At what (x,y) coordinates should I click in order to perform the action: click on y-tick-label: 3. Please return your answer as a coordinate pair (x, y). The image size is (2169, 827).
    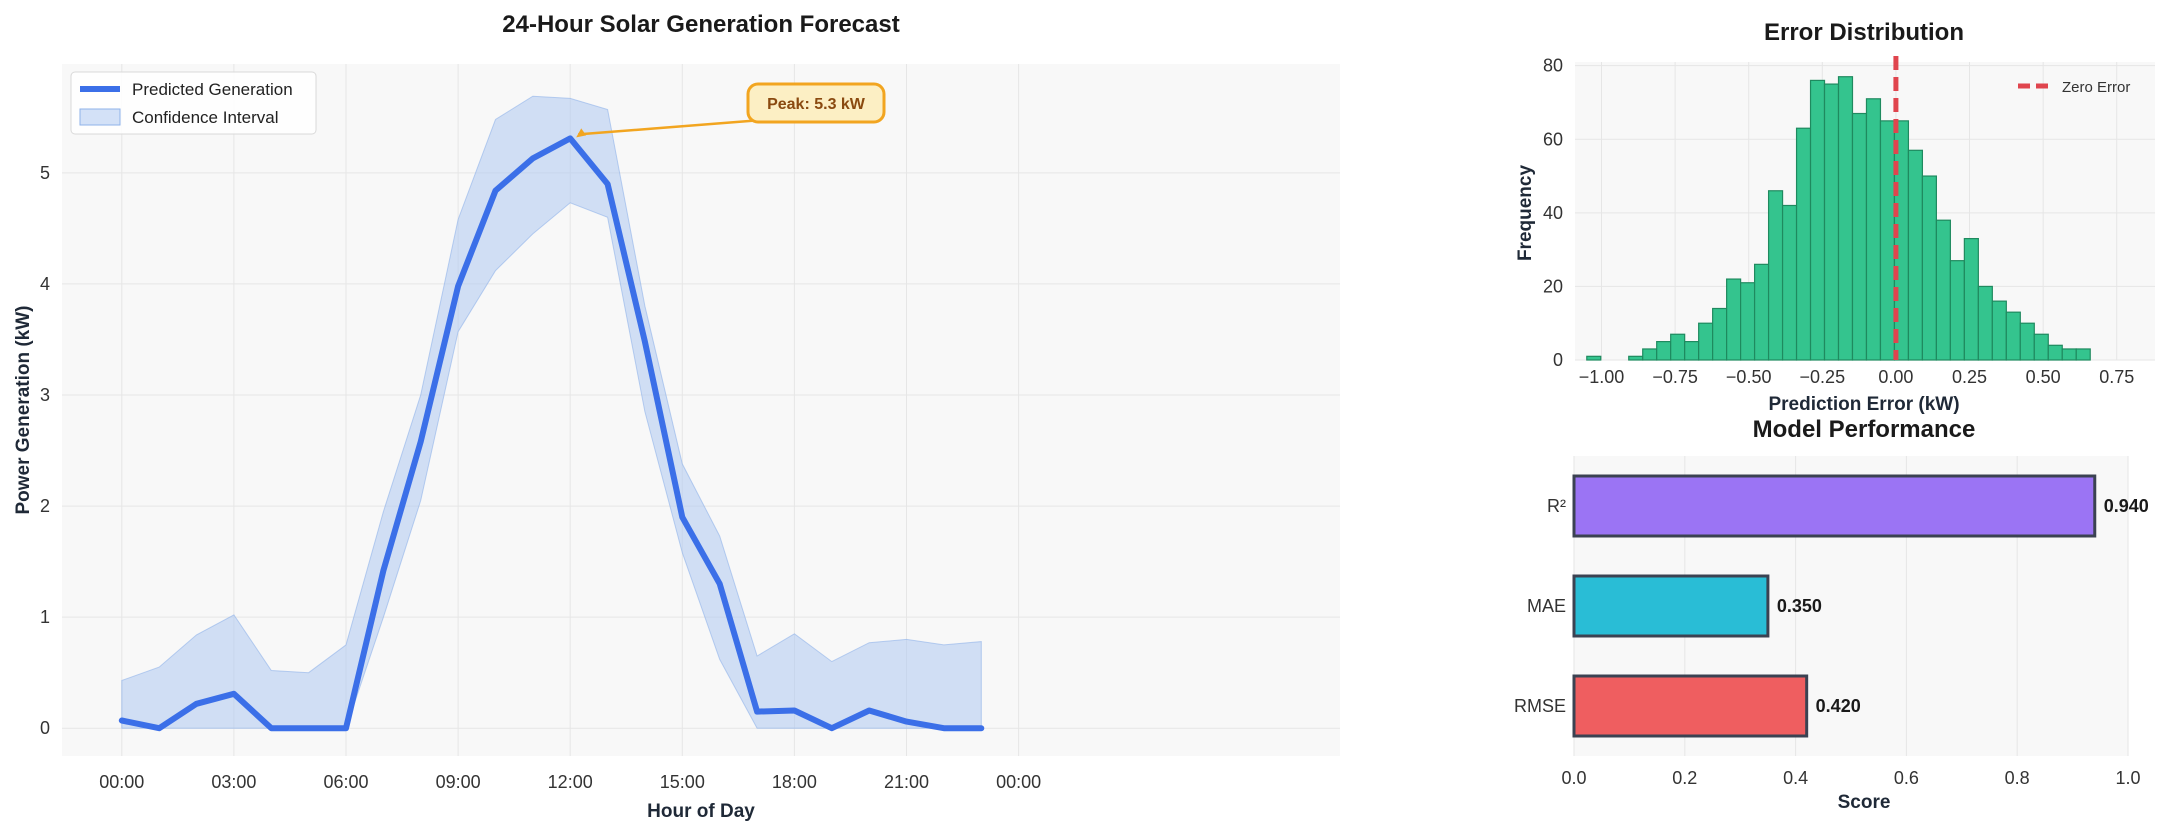
    Looking at the image, I should click on (45, 395).